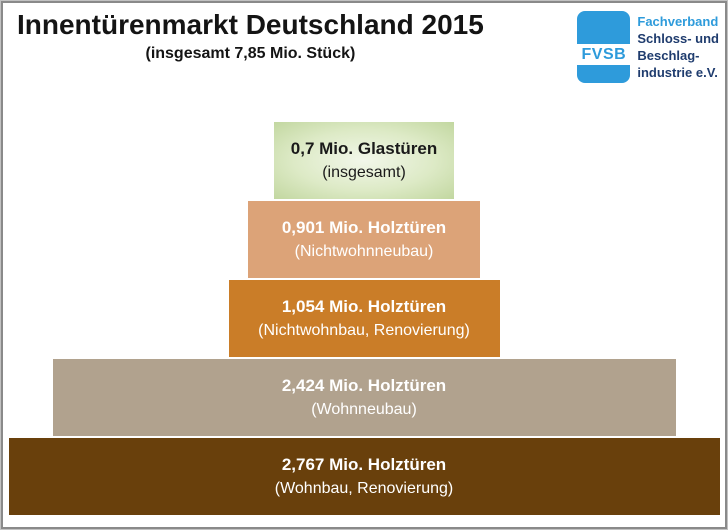 The image size is (728, 530). What do you see at coordinates (364, 148) in the screenshot?
I see `bar-value-label: 0,7 Mio. Glastüren` at bounding box center [364, 148].